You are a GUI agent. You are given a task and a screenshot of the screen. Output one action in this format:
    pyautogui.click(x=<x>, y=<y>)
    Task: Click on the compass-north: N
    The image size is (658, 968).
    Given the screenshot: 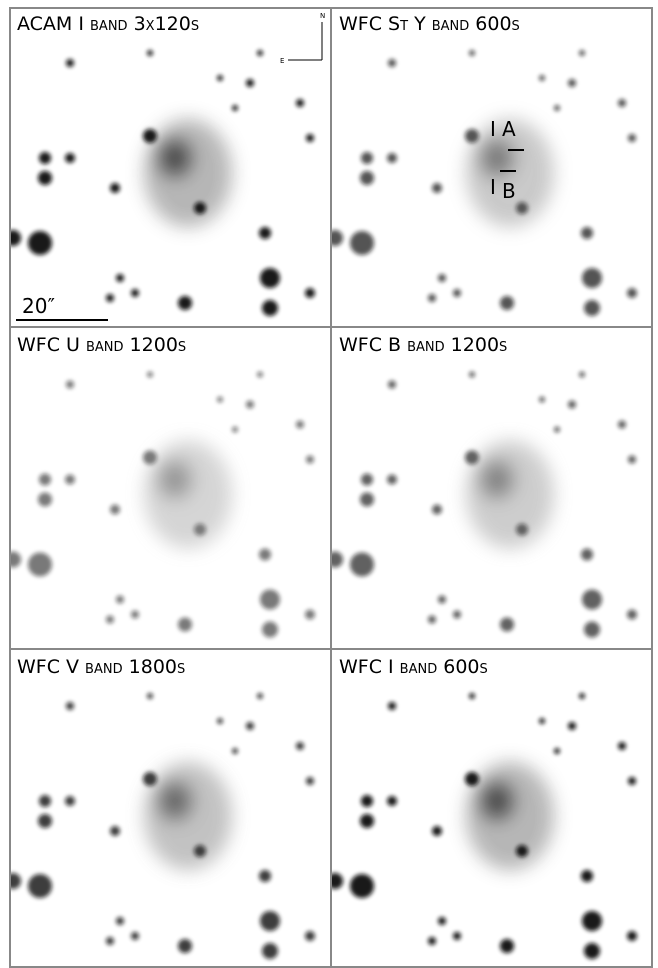 What is the action you would take?
    pyautogui.click(x=322, y=16)
    